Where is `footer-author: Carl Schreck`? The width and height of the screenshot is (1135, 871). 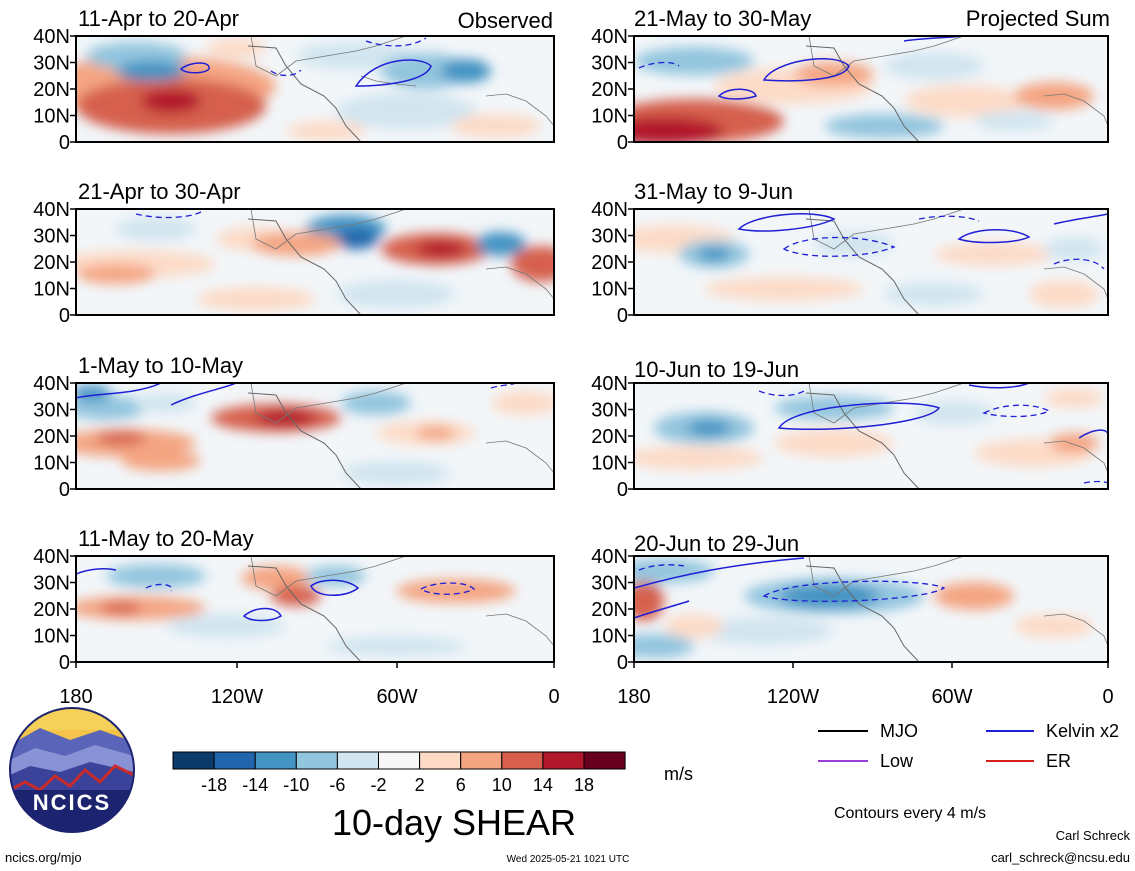
footer-author: Carl Schreck is located at coordinates (1093, 835).